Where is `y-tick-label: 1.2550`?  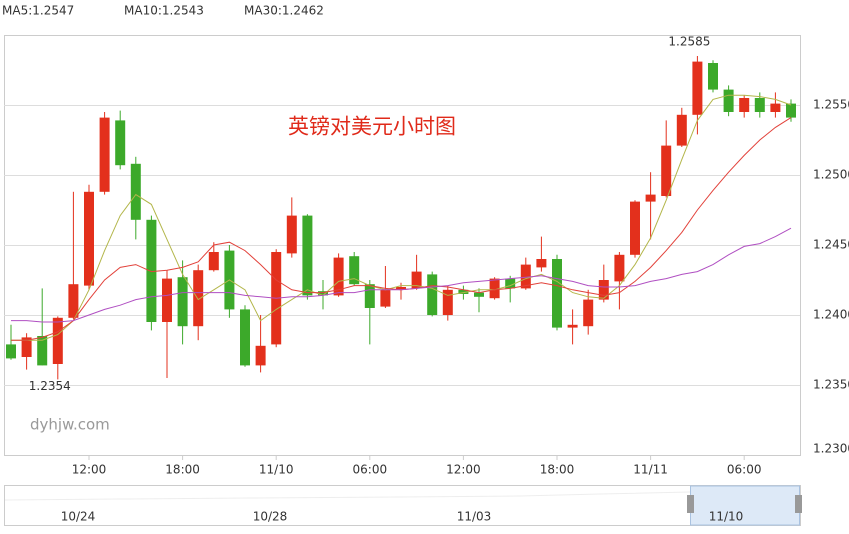
y-tick-label: 1.2550 is located at coordinates (831, 105).